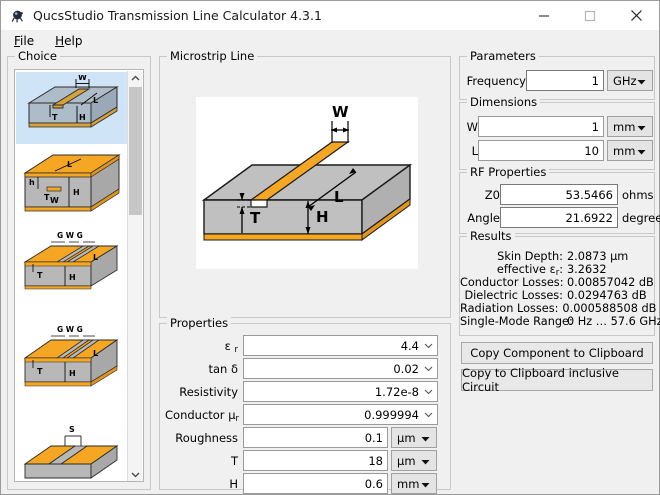  I want to click on svg-text: G W G, so click(70, 329).